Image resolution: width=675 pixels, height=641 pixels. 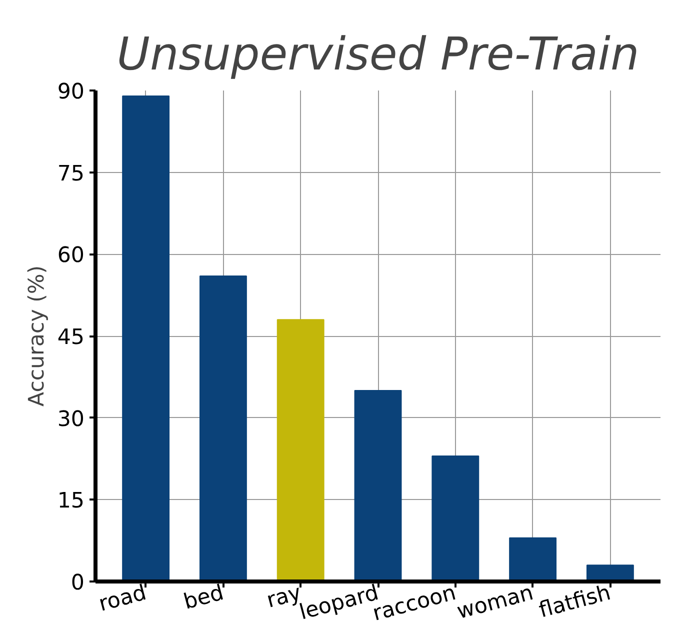 I want to click on x-tick-label: flatfish, so click(x=575, y=602).